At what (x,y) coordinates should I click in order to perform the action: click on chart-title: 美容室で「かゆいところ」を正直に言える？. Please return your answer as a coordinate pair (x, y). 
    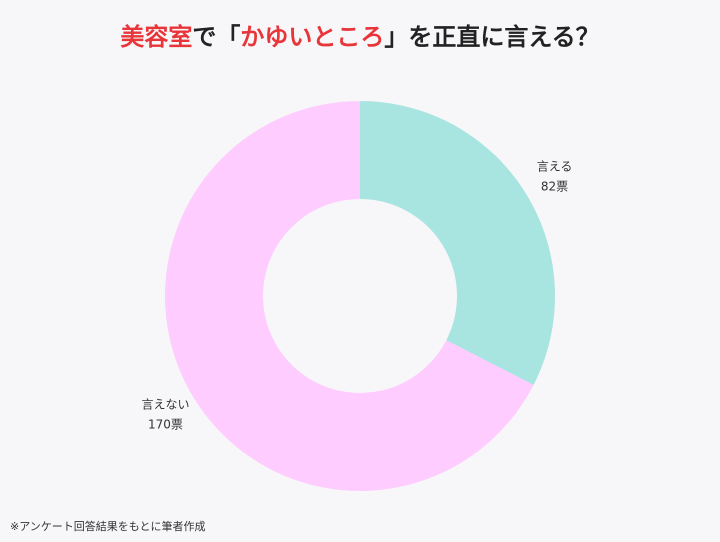
    Looking at the image, I should click on (359, 37).